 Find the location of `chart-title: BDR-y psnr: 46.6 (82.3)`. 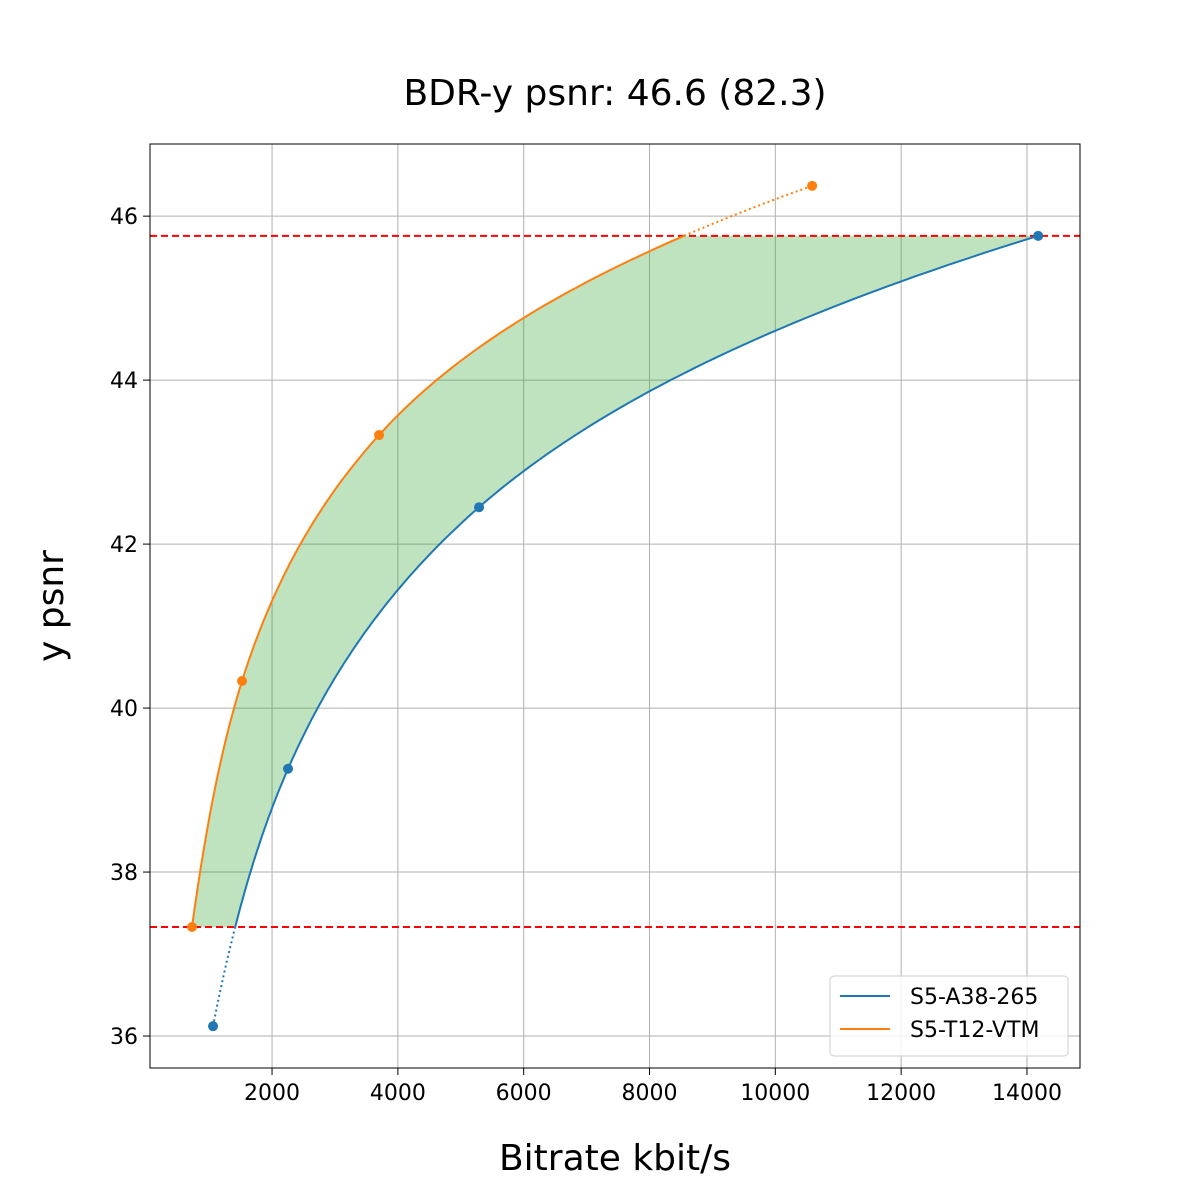

chart-title: BDR-y psnr: 46.6 (82.3) is located at coordinates (614, 93).